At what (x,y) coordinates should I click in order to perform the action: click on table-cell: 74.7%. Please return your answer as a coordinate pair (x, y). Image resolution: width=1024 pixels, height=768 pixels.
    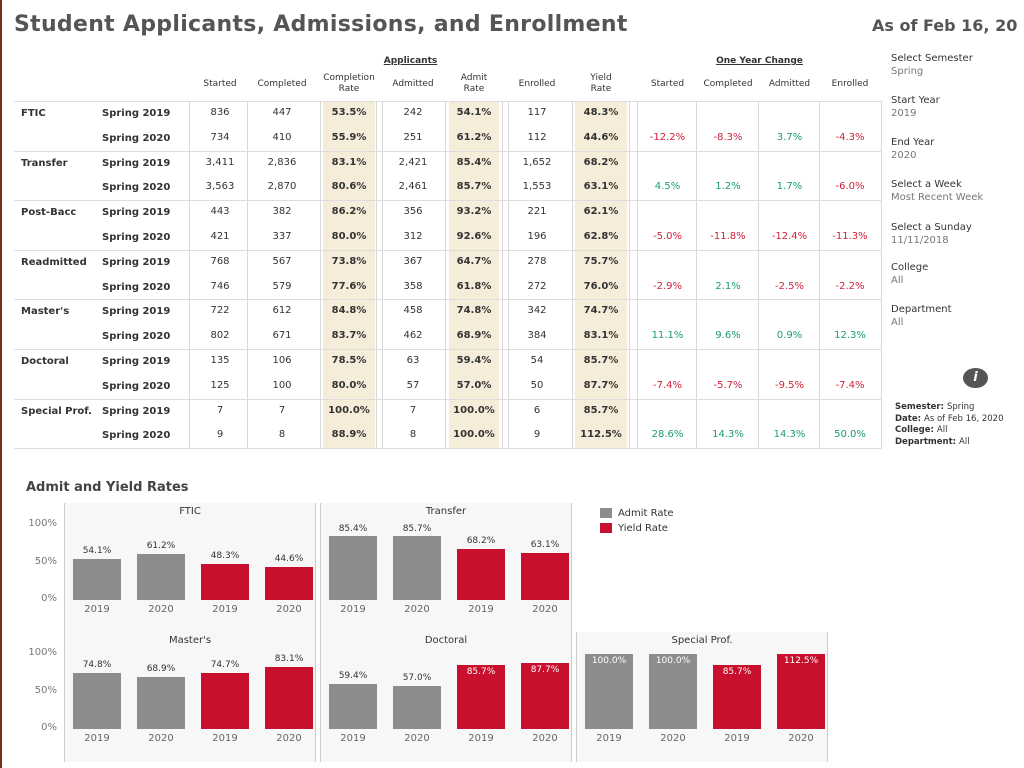
    Looking at the image, I should click on (601, 311).